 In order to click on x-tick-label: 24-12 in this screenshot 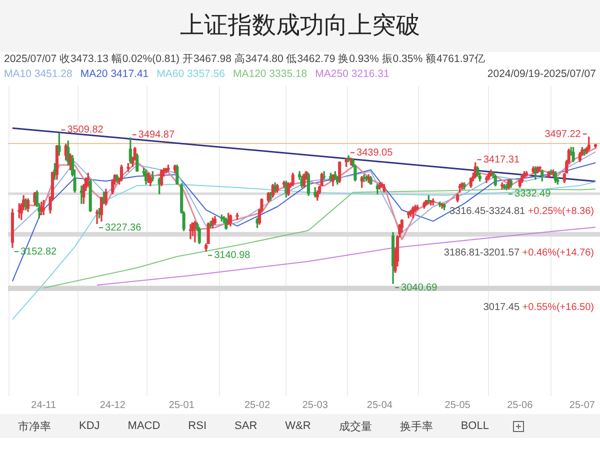, I will do `click(113, 405)`.